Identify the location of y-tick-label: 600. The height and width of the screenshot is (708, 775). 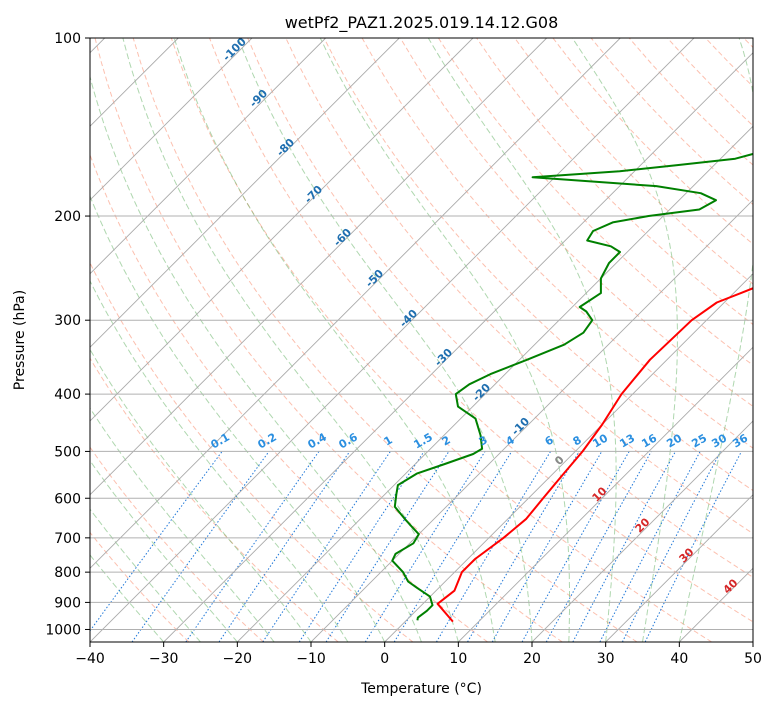
(67, 499).